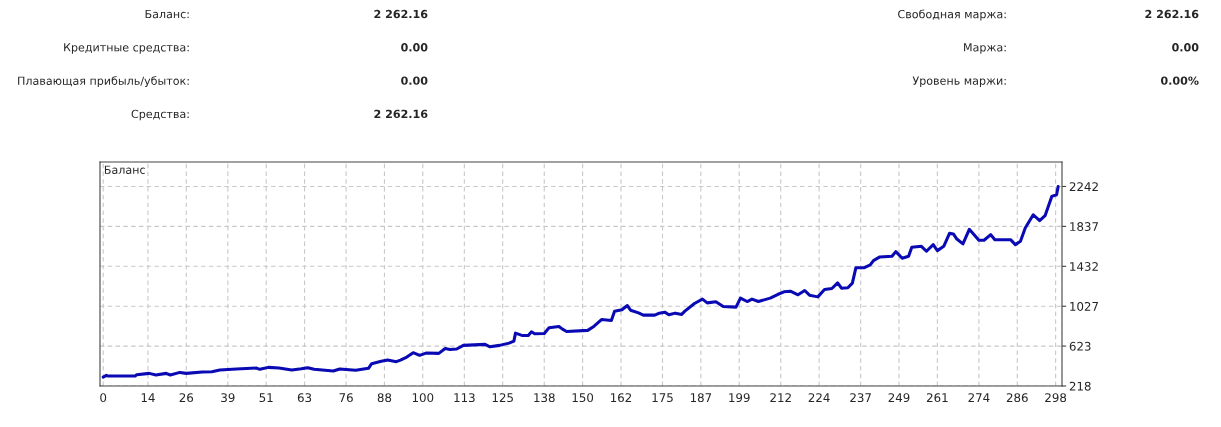  I want to click on x-tick-label: 76, so click(346, 398).